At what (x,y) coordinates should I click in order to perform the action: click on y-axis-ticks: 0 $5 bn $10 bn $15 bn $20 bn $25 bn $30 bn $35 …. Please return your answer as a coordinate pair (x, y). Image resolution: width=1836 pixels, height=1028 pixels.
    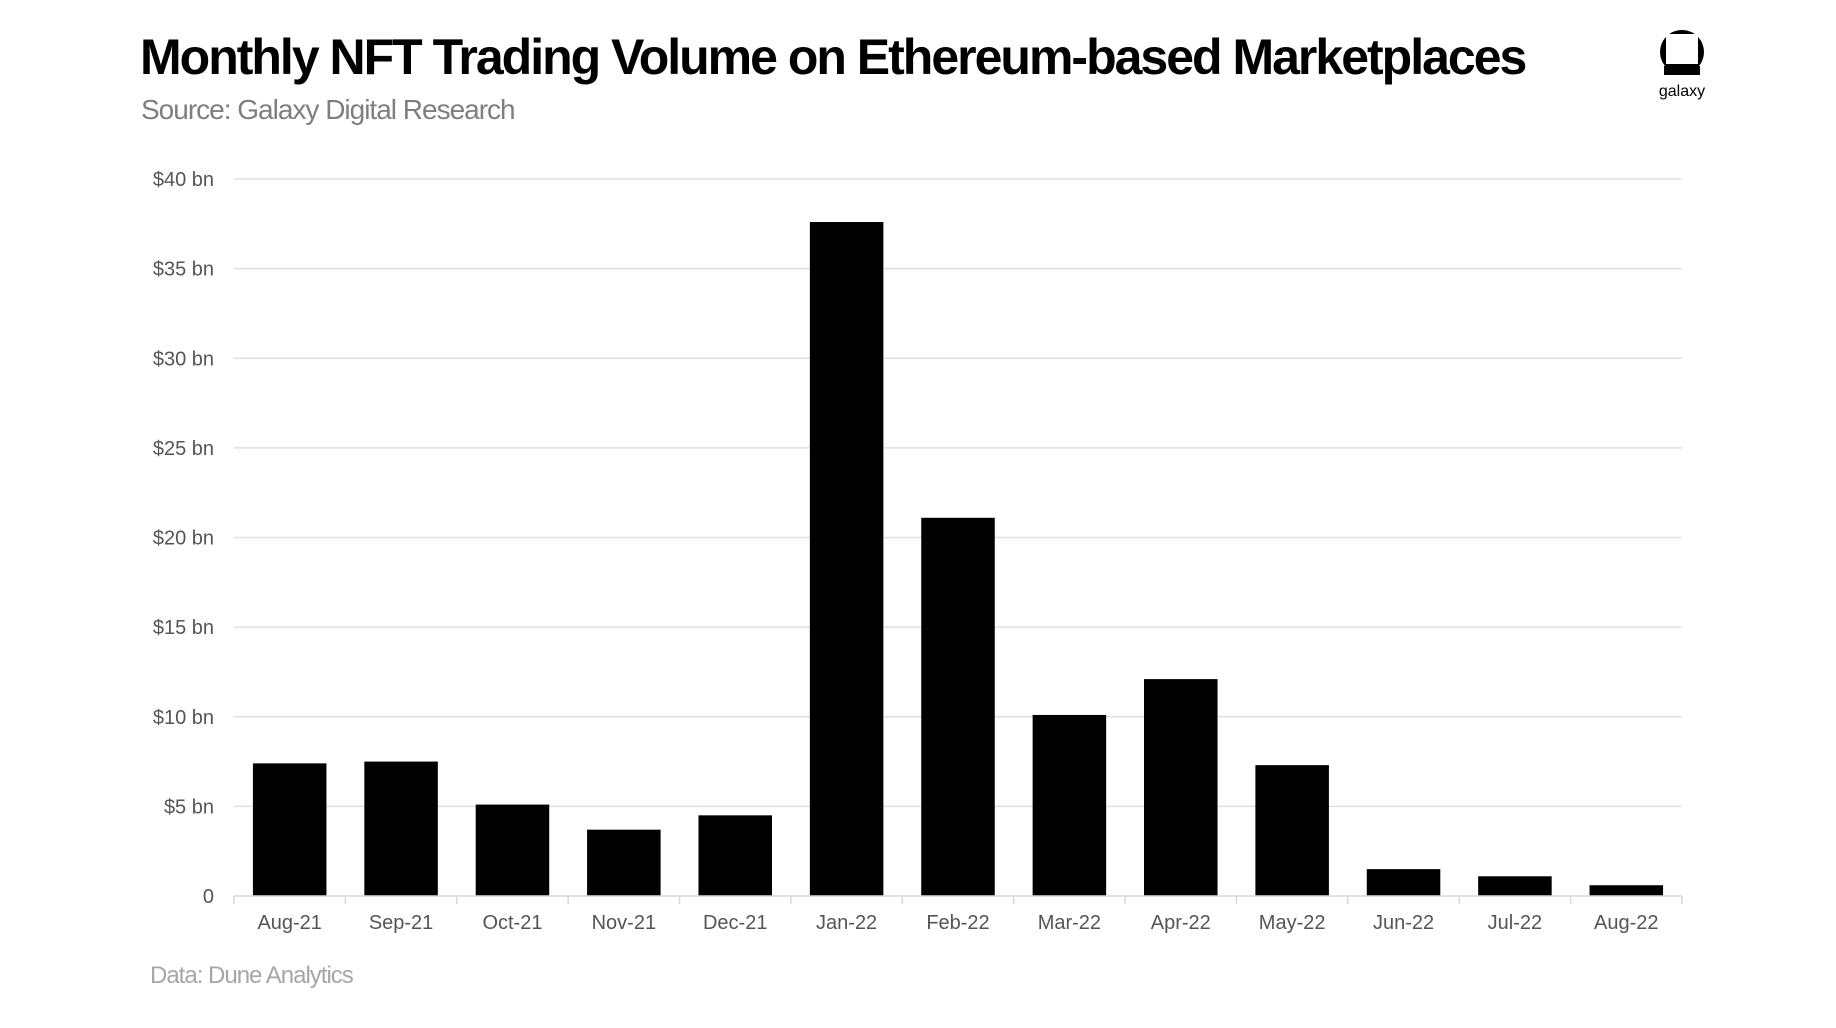
    Looking at the image, I should click on (183, 538).